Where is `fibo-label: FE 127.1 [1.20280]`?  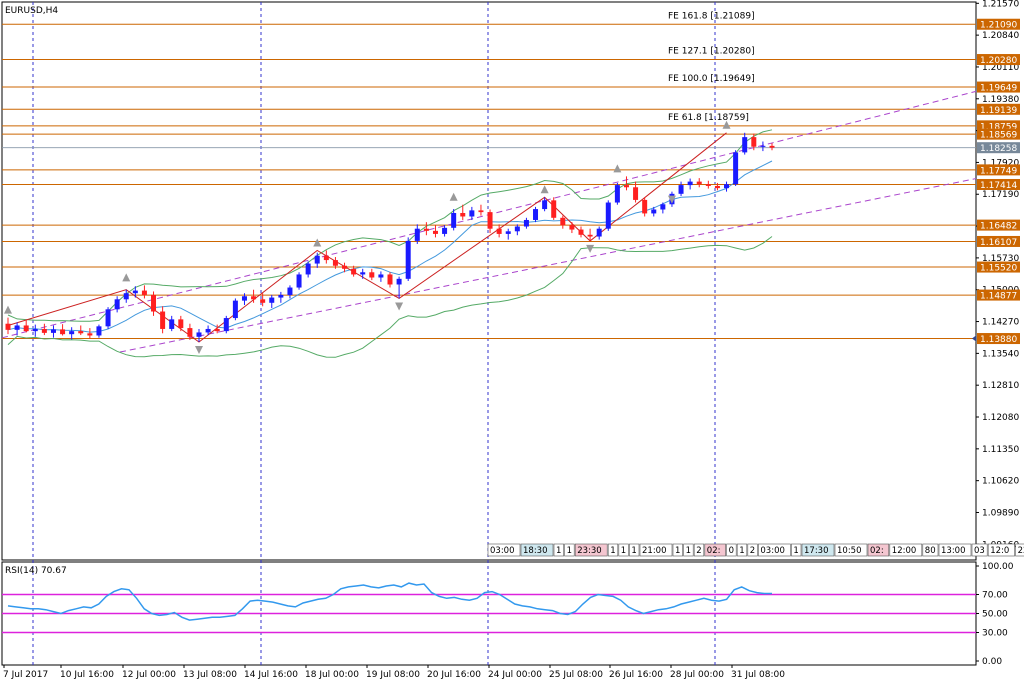 fibo-label: FE 127.1 [1.20280] is located at coordinates (711, 52).